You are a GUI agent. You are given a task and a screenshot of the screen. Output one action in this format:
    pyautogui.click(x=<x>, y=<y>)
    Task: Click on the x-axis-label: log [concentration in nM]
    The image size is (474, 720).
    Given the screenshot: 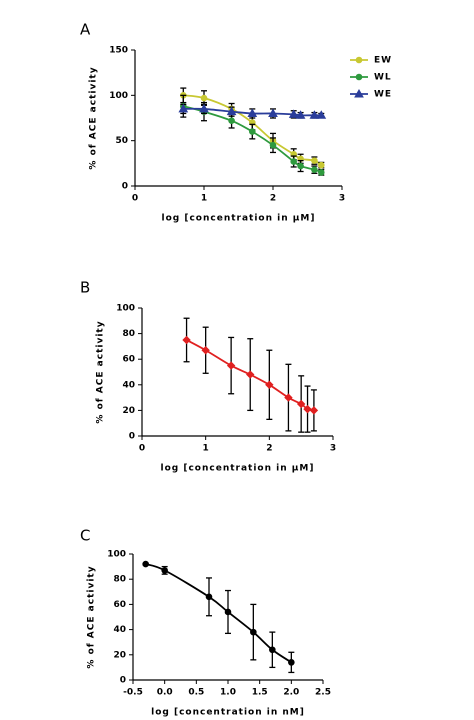 What is the action you would take?
    pyautogui.click(x=228, y=713)
    